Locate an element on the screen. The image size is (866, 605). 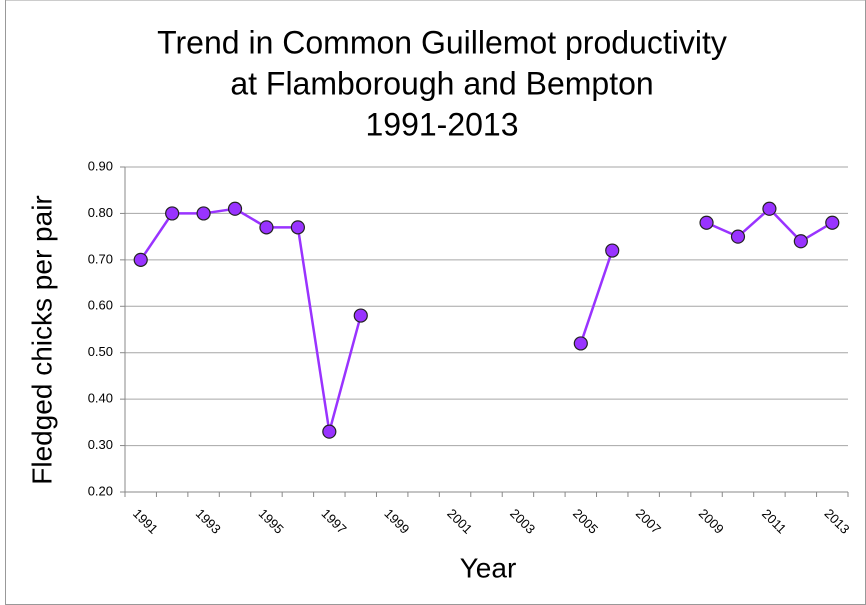
y-tick-label: 0.60 is located at coordinates (100, 305).